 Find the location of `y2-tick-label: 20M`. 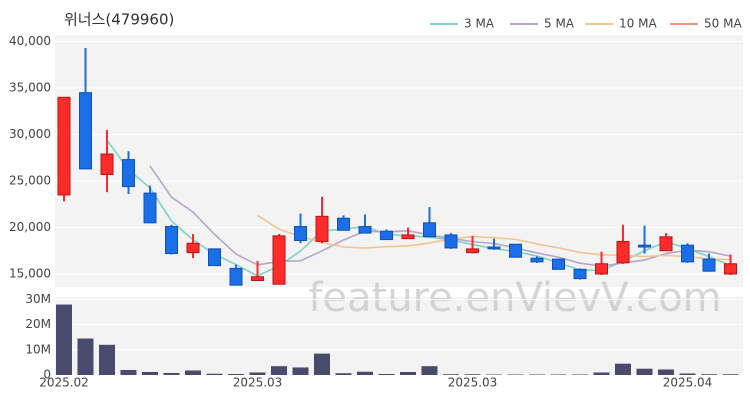

y2-tick-label: 20M is located at coordinates (38, 324).